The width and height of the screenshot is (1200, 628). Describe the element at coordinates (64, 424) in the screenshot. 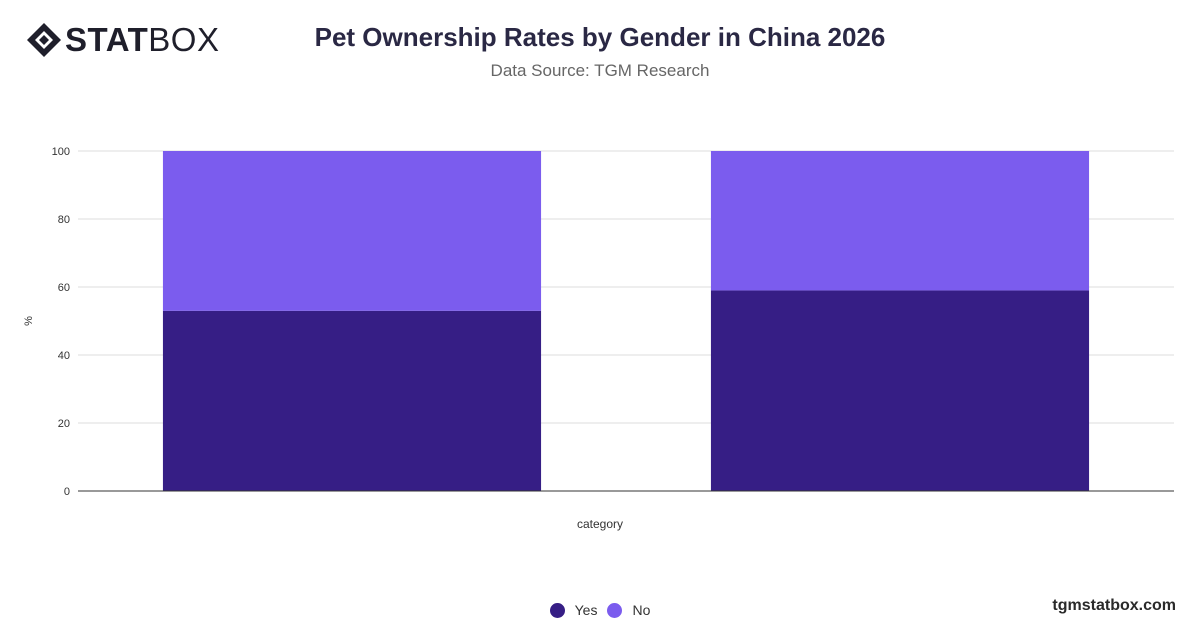

I see `y-tick-label: 20` at that location.